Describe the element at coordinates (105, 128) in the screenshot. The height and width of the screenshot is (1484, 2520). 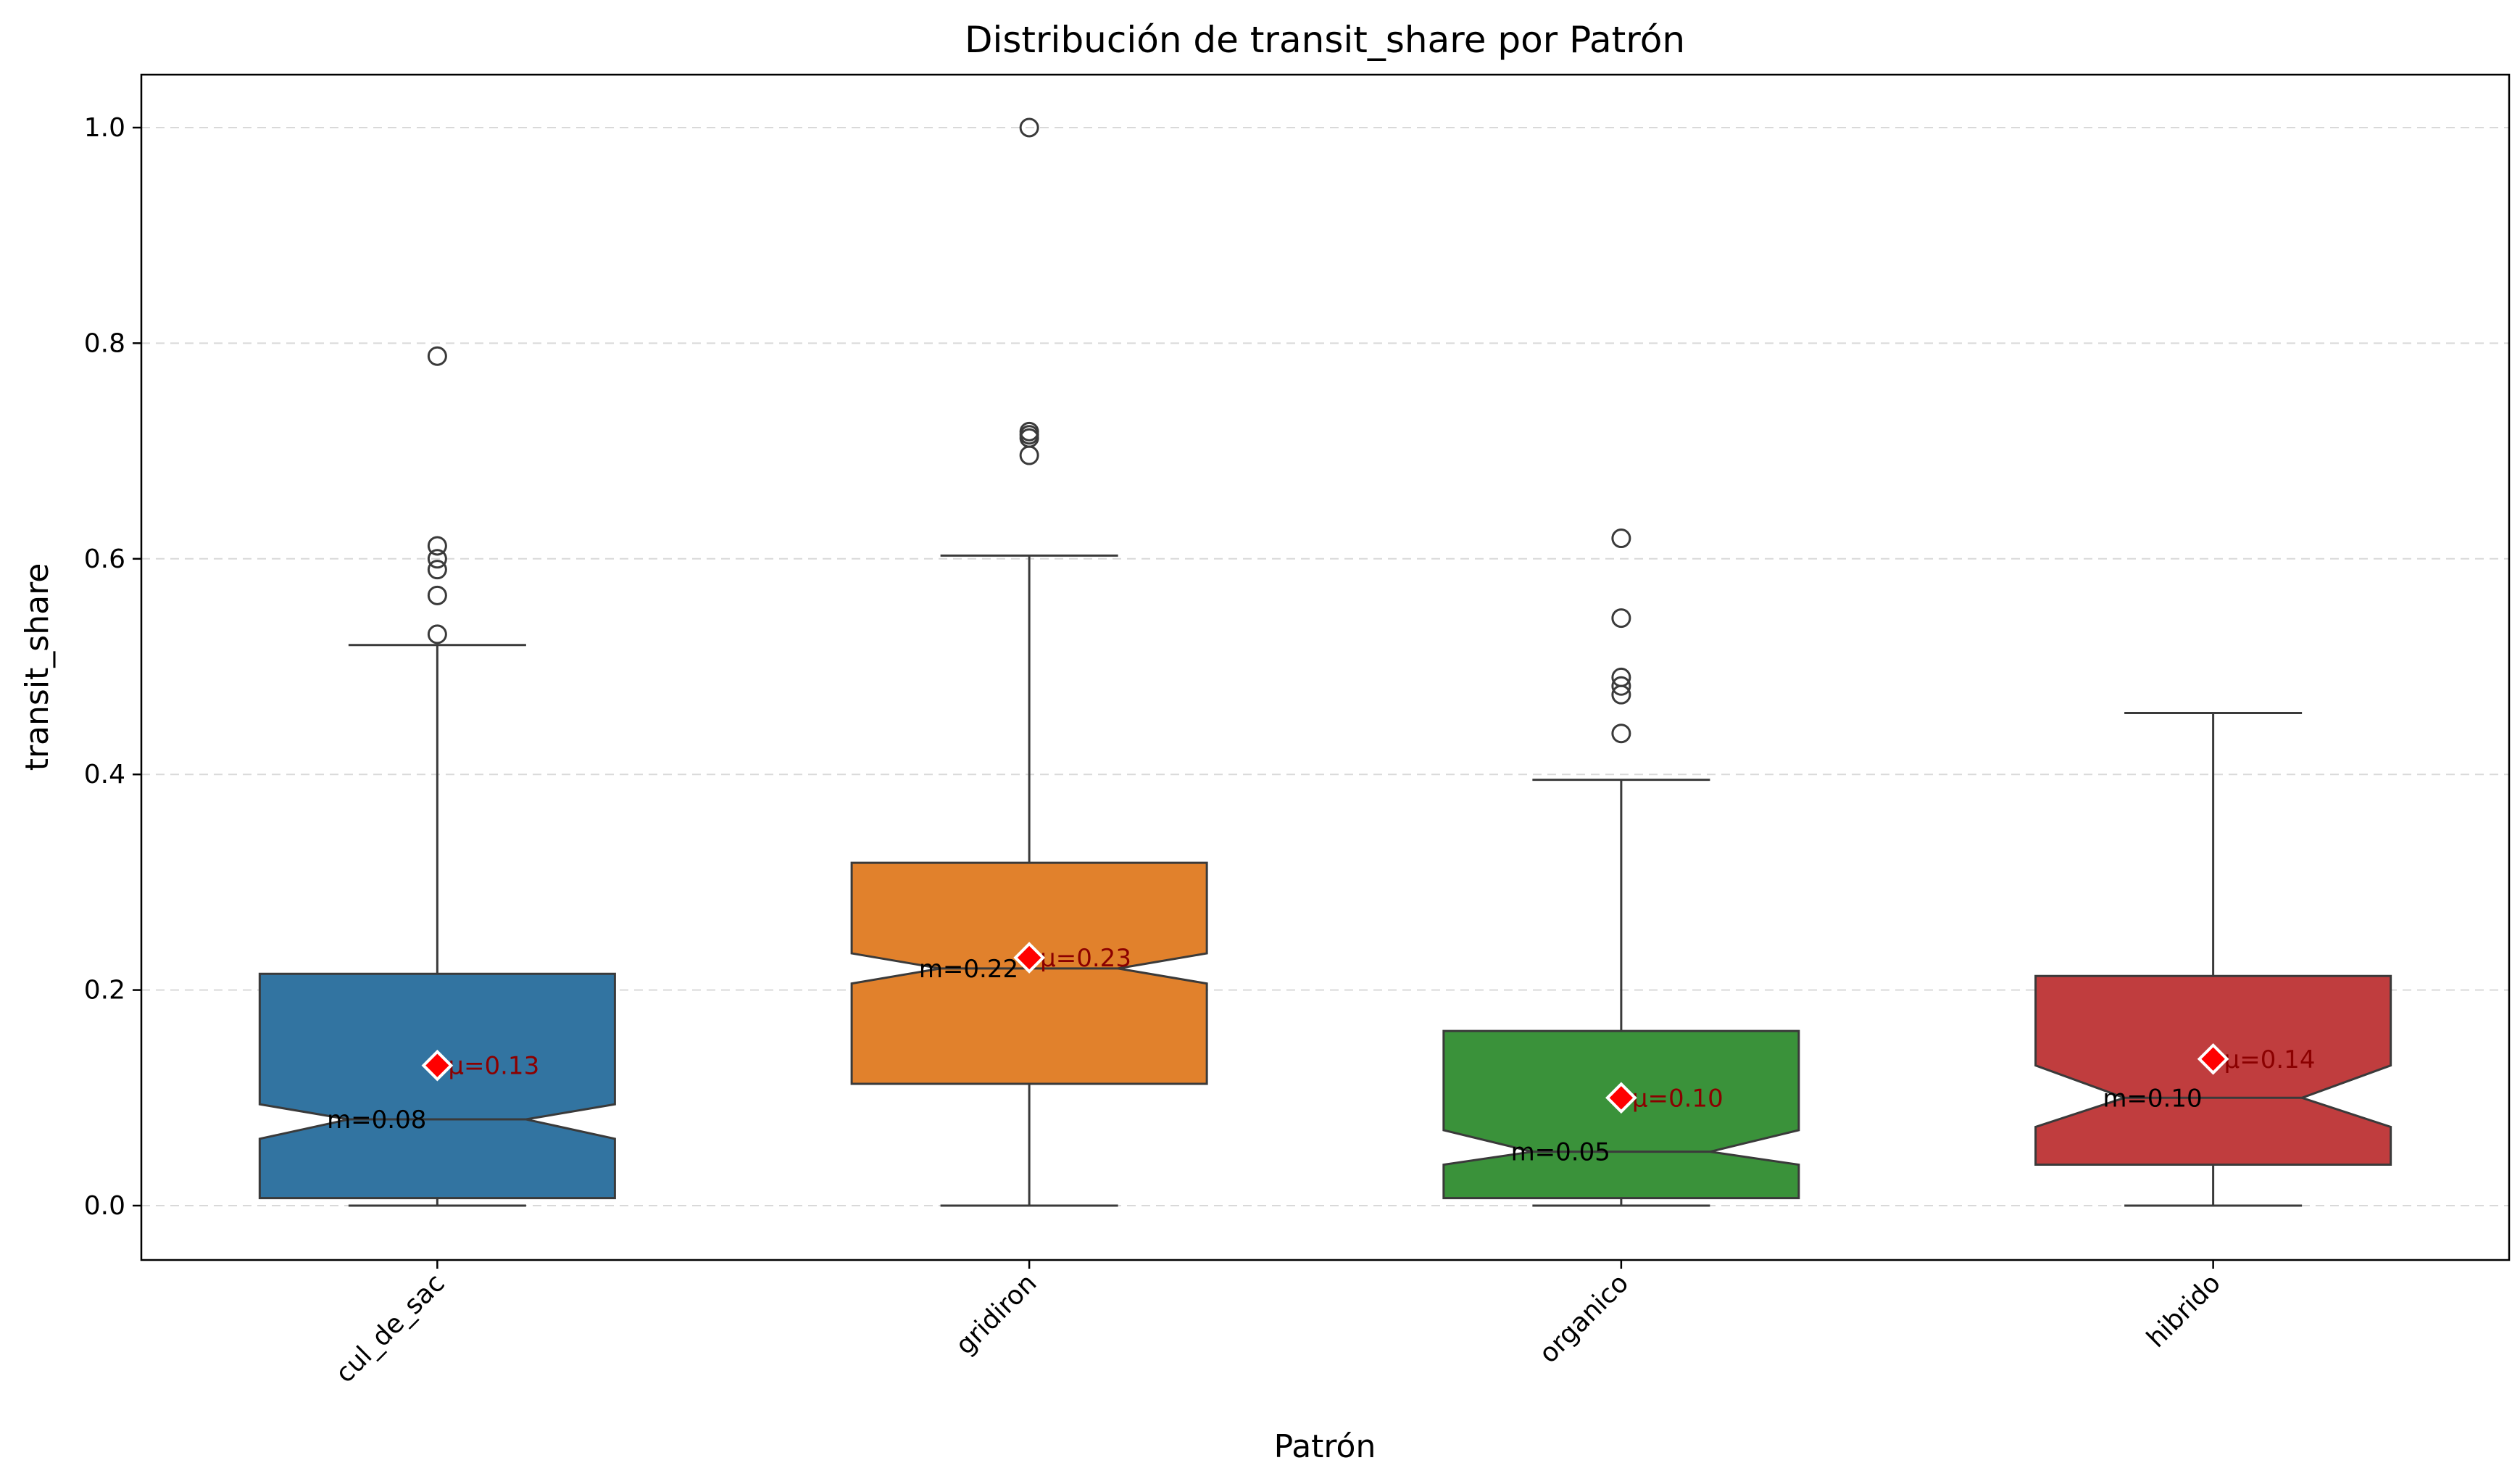
I see `y-tick-label: 1.0` at that location.